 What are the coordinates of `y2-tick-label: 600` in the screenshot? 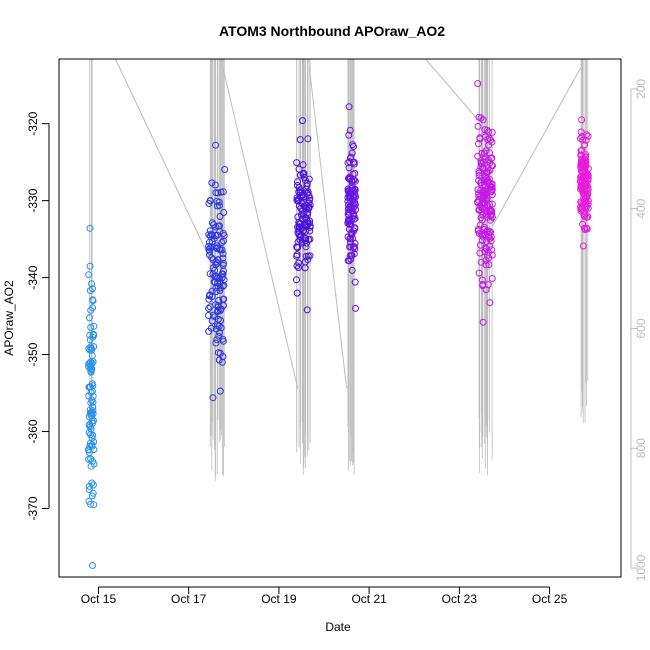 It's located at (641, 328).